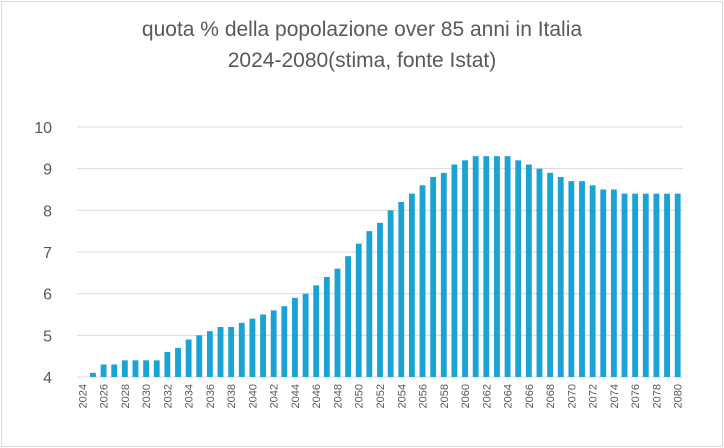 The height and width of the screenshot is (448, 724). I want to click on bar-2032, so click(167, 364).